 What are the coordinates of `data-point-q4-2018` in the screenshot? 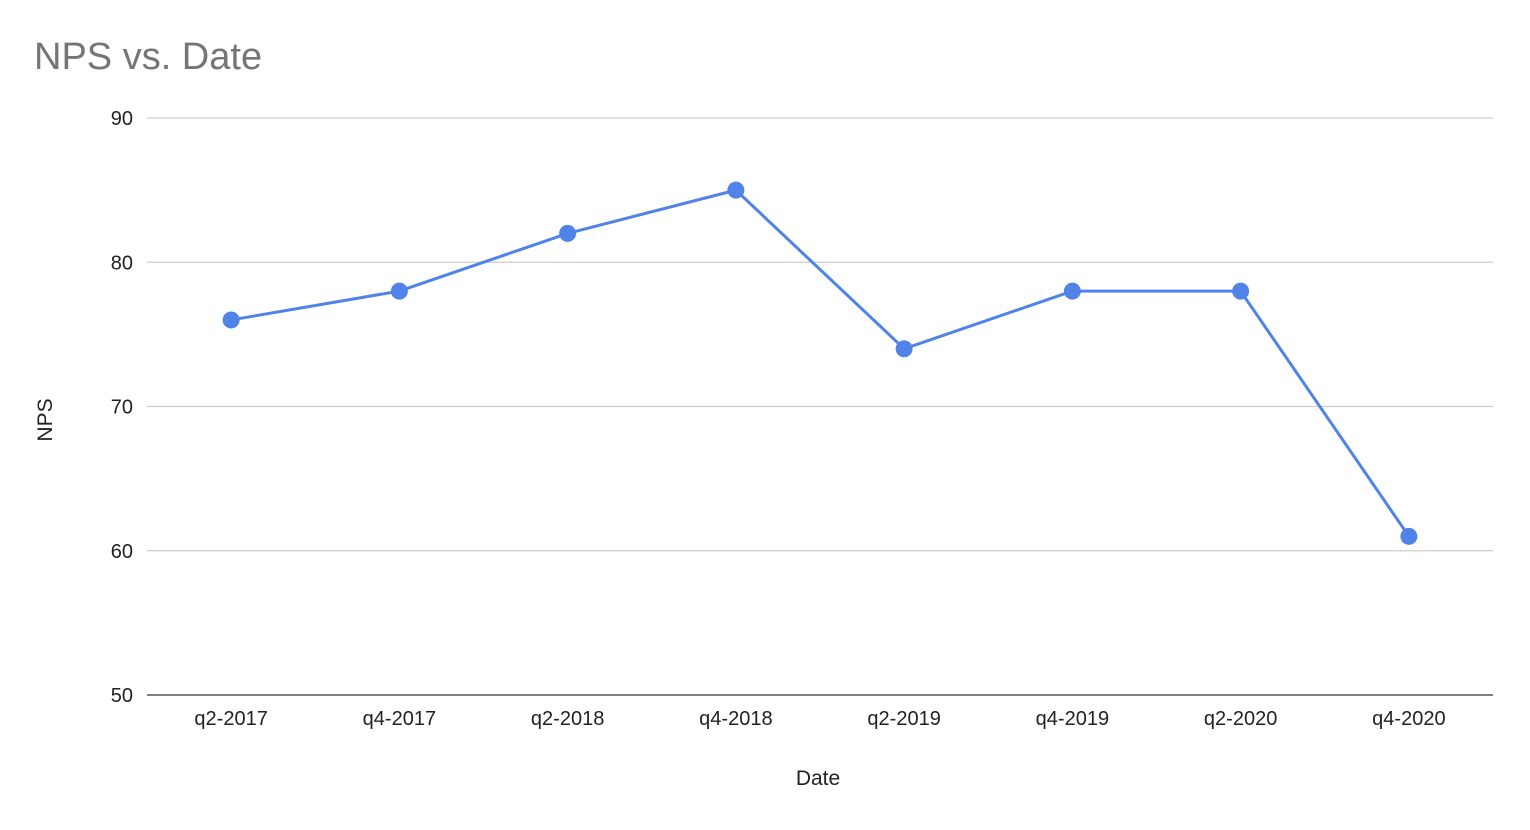 It's located at (736, 190).